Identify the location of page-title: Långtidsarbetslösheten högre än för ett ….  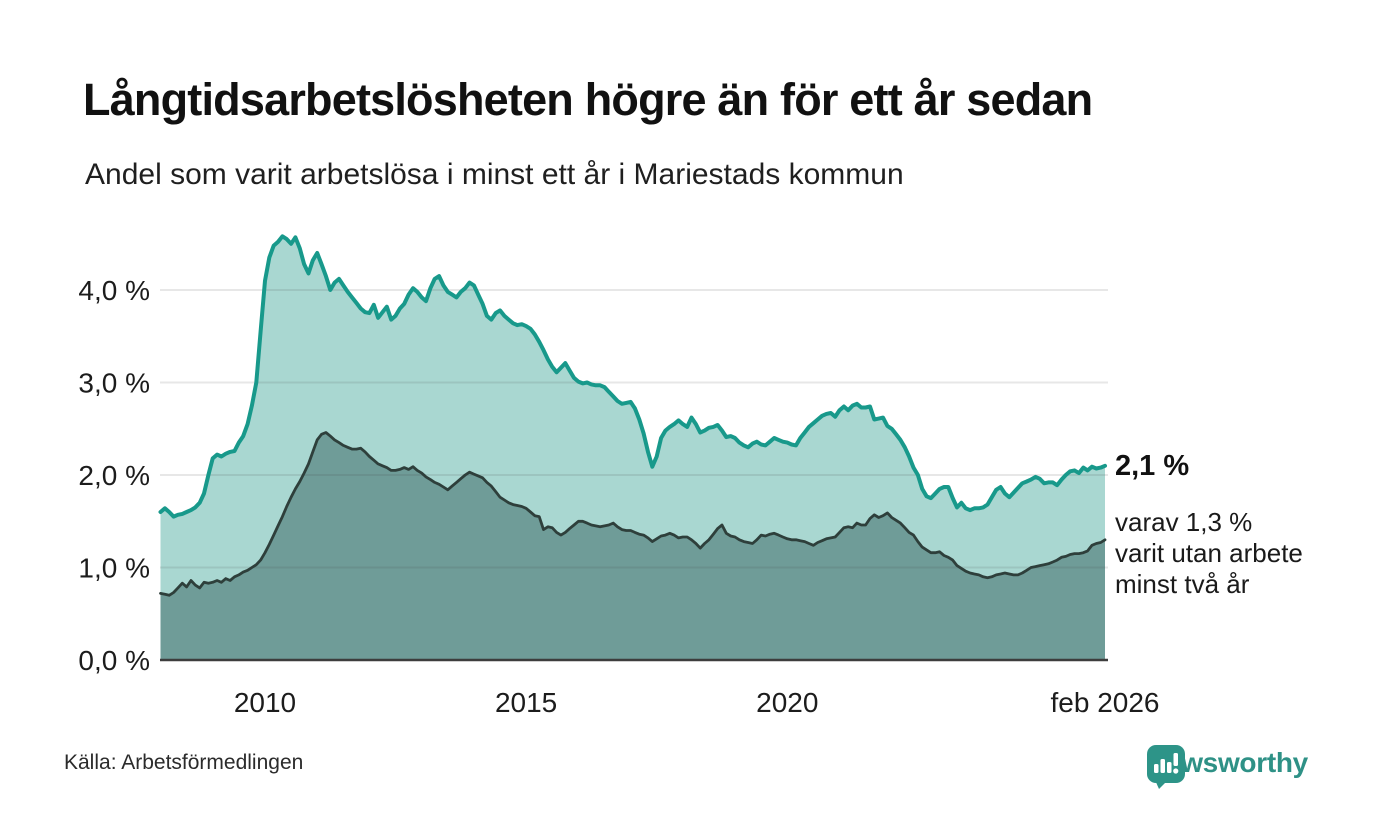
(588, 99).